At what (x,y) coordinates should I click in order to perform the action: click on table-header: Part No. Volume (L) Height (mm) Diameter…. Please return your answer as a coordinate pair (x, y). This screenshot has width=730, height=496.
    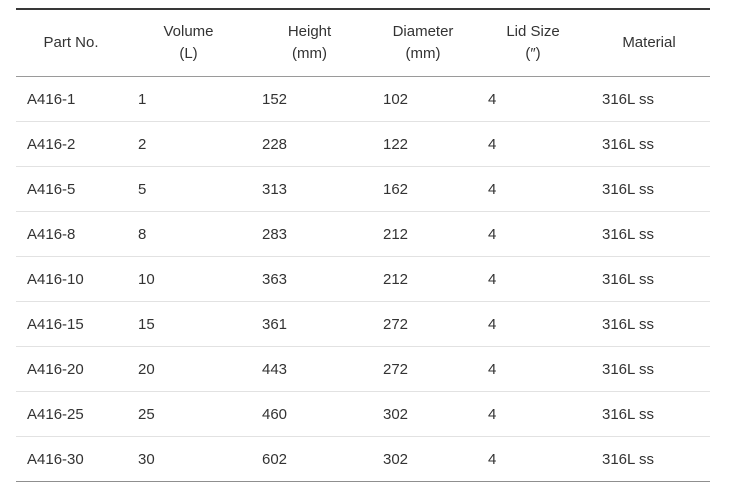
    Looking at the image, I should click on (363, 43).